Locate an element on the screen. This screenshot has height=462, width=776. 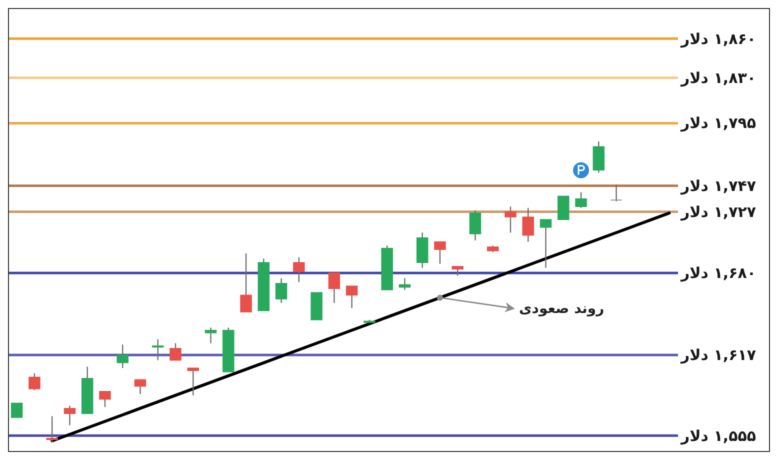
ref-line-label: ۱,۶۱۷ دلار is located at coordinates (718, 355).